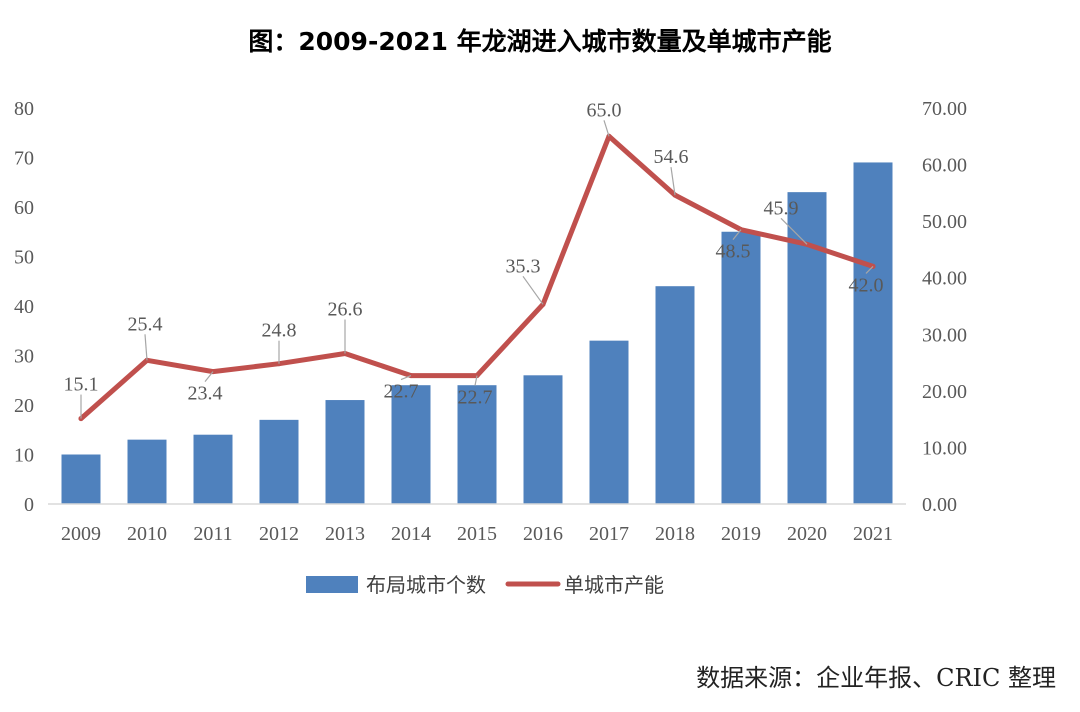 The height and width of the screenshot is (712, 1080). I want to click on bar-2013, so click(345, 452).